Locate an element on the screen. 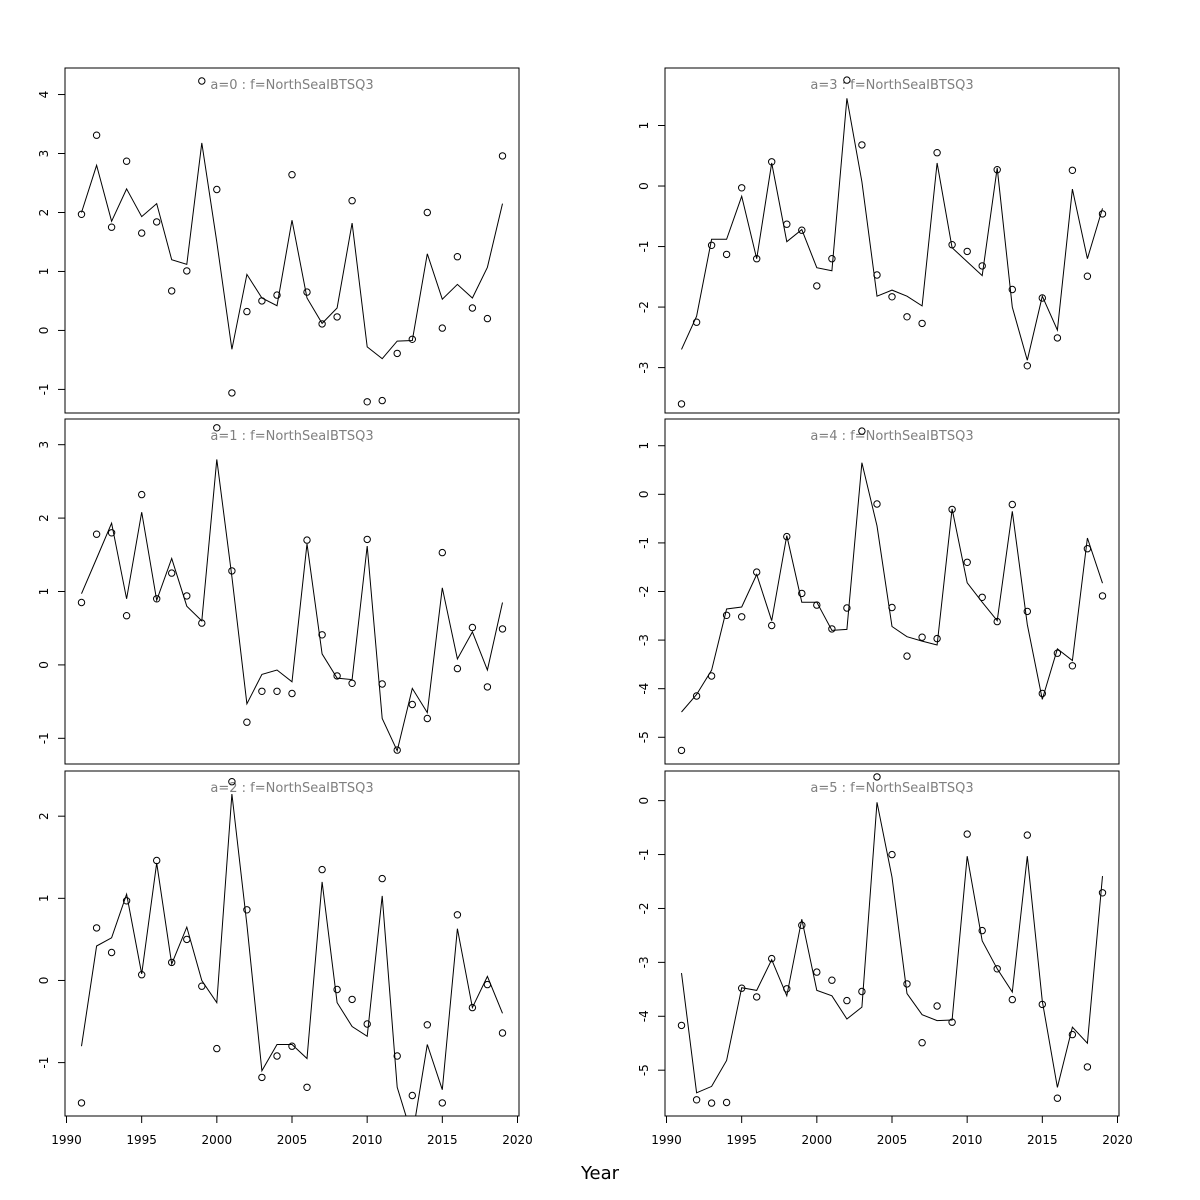 The height and width of the screenshot is (1200, 1200). x-axis-label: Year is located at coordinates (600, 1173).